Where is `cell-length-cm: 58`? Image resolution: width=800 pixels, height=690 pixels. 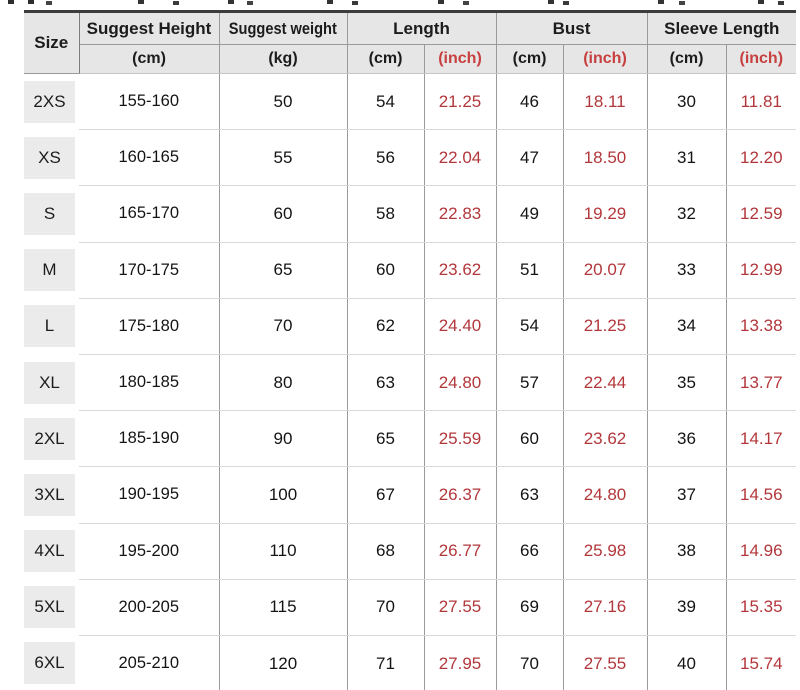
cell-length-cm: 58 is located at coordinates (385, 214).